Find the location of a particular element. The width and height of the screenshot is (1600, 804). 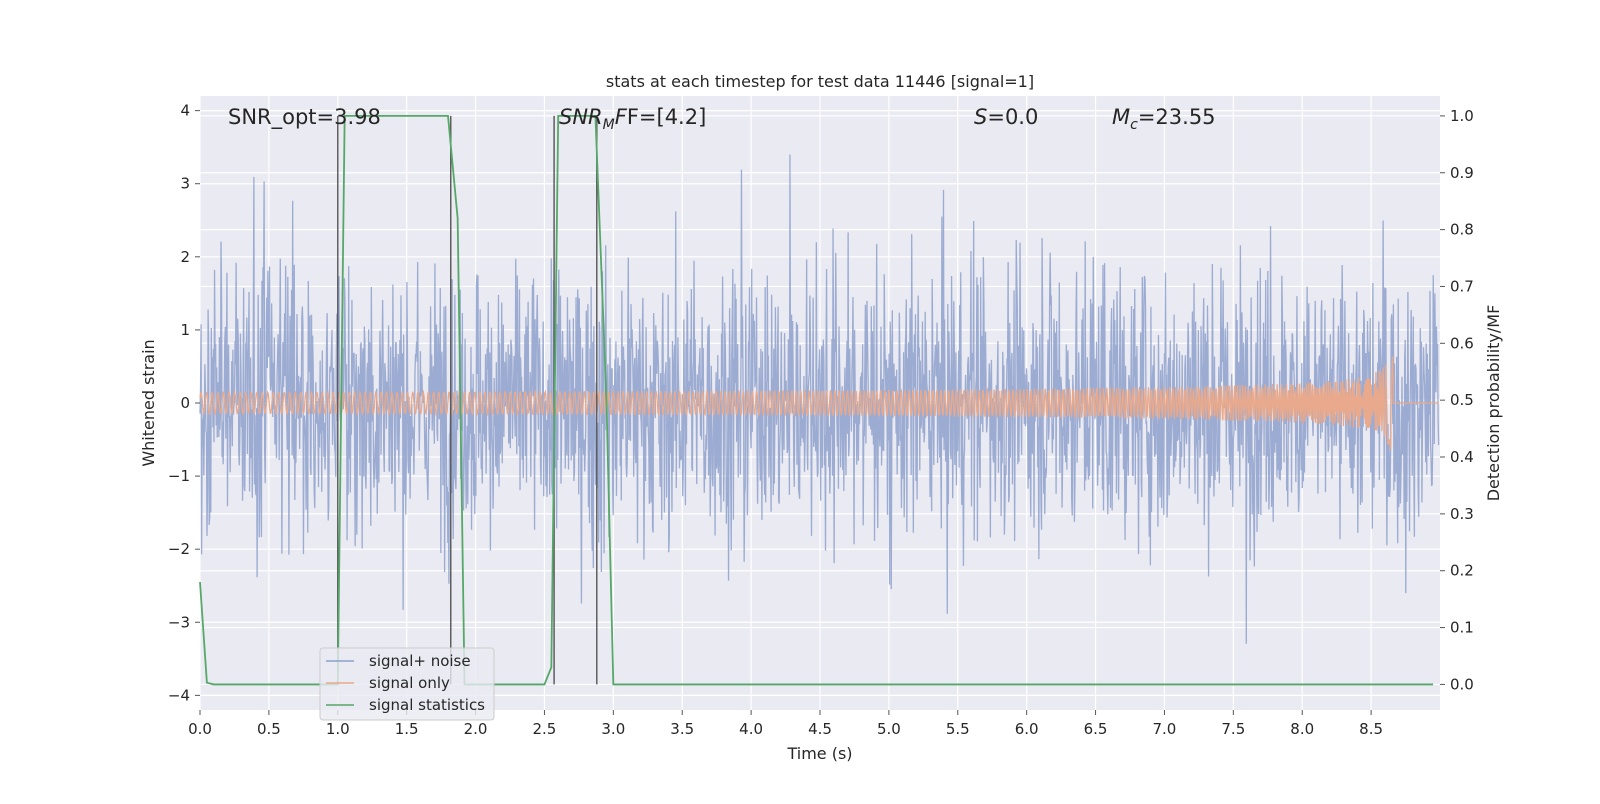

snr-mf-rest-italic: F is located at coordinates (621, 117).